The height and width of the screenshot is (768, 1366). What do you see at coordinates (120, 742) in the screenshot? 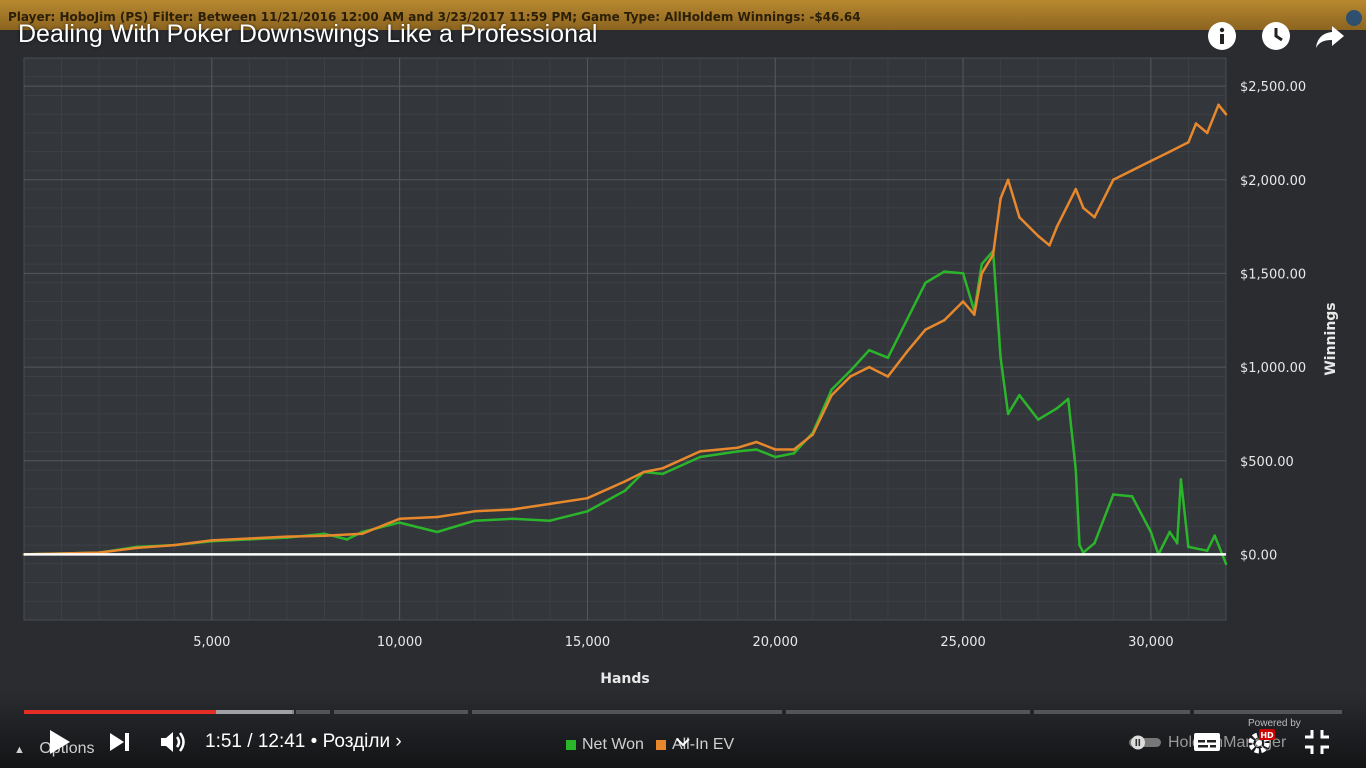
I see `next-icon` at bounding box center [120, 742].